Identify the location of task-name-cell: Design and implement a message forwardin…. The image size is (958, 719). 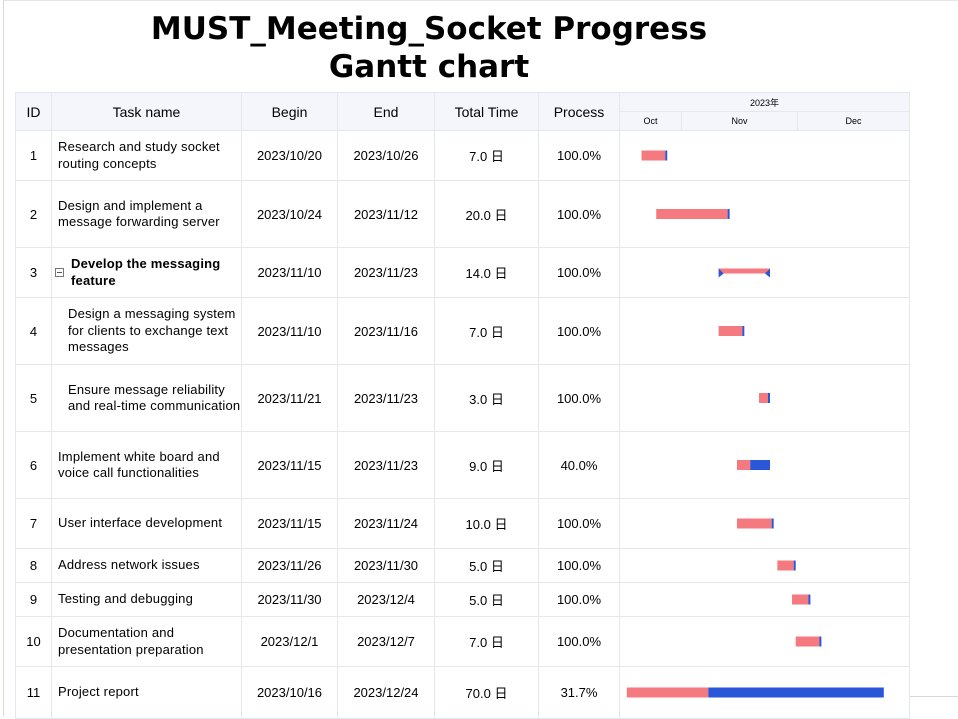
(146, 214).